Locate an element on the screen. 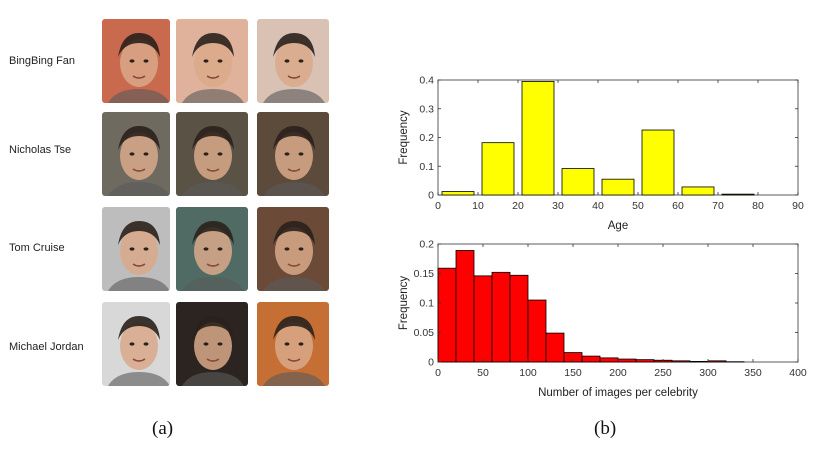  caption-a: (a) is located at coordinates (163, 428).